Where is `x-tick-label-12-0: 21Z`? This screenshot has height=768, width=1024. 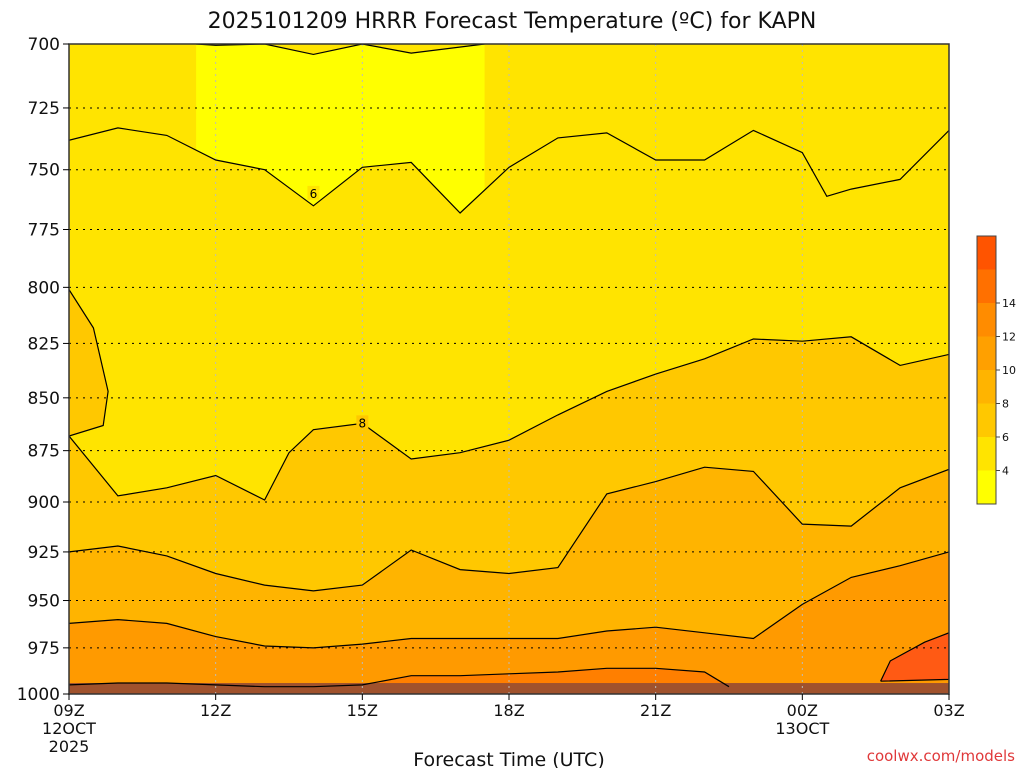
x-tick-label-12-0: 21Z is located at coordinates (655, 710).